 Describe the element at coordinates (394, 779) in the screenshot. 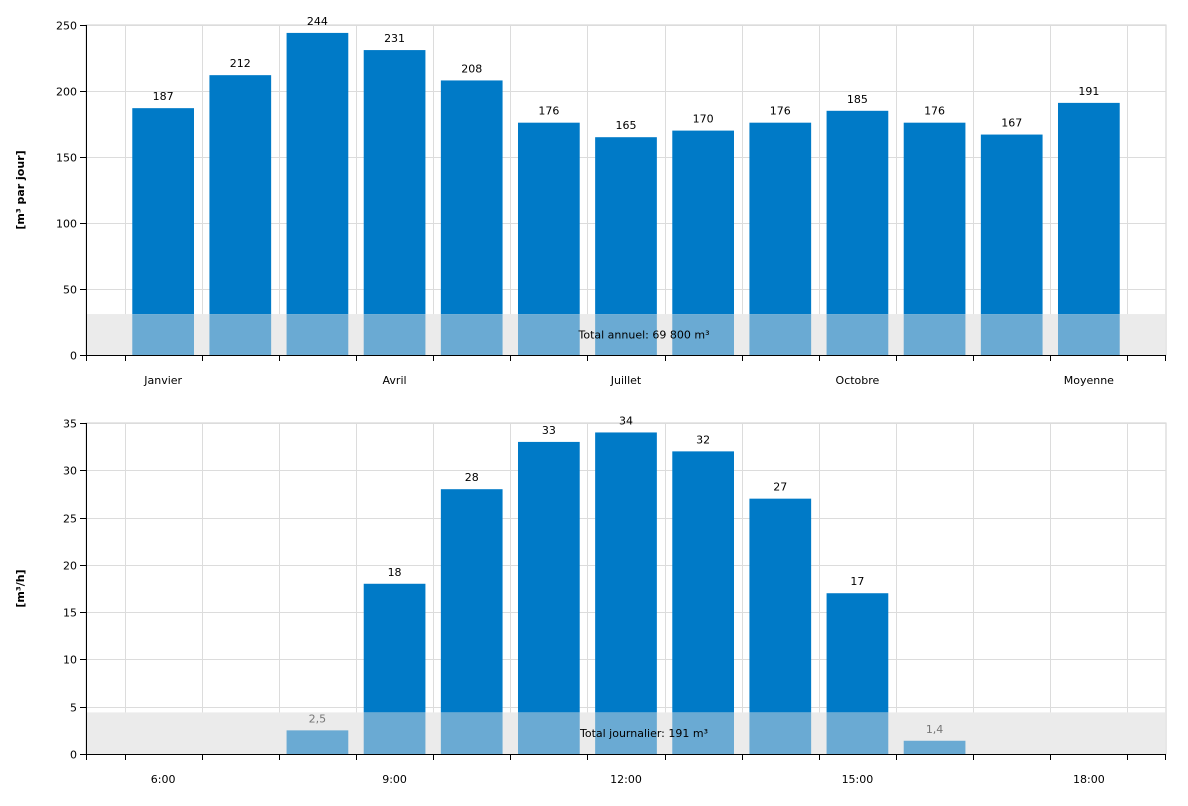

I see `x-tick-label: 9:00` at that location.